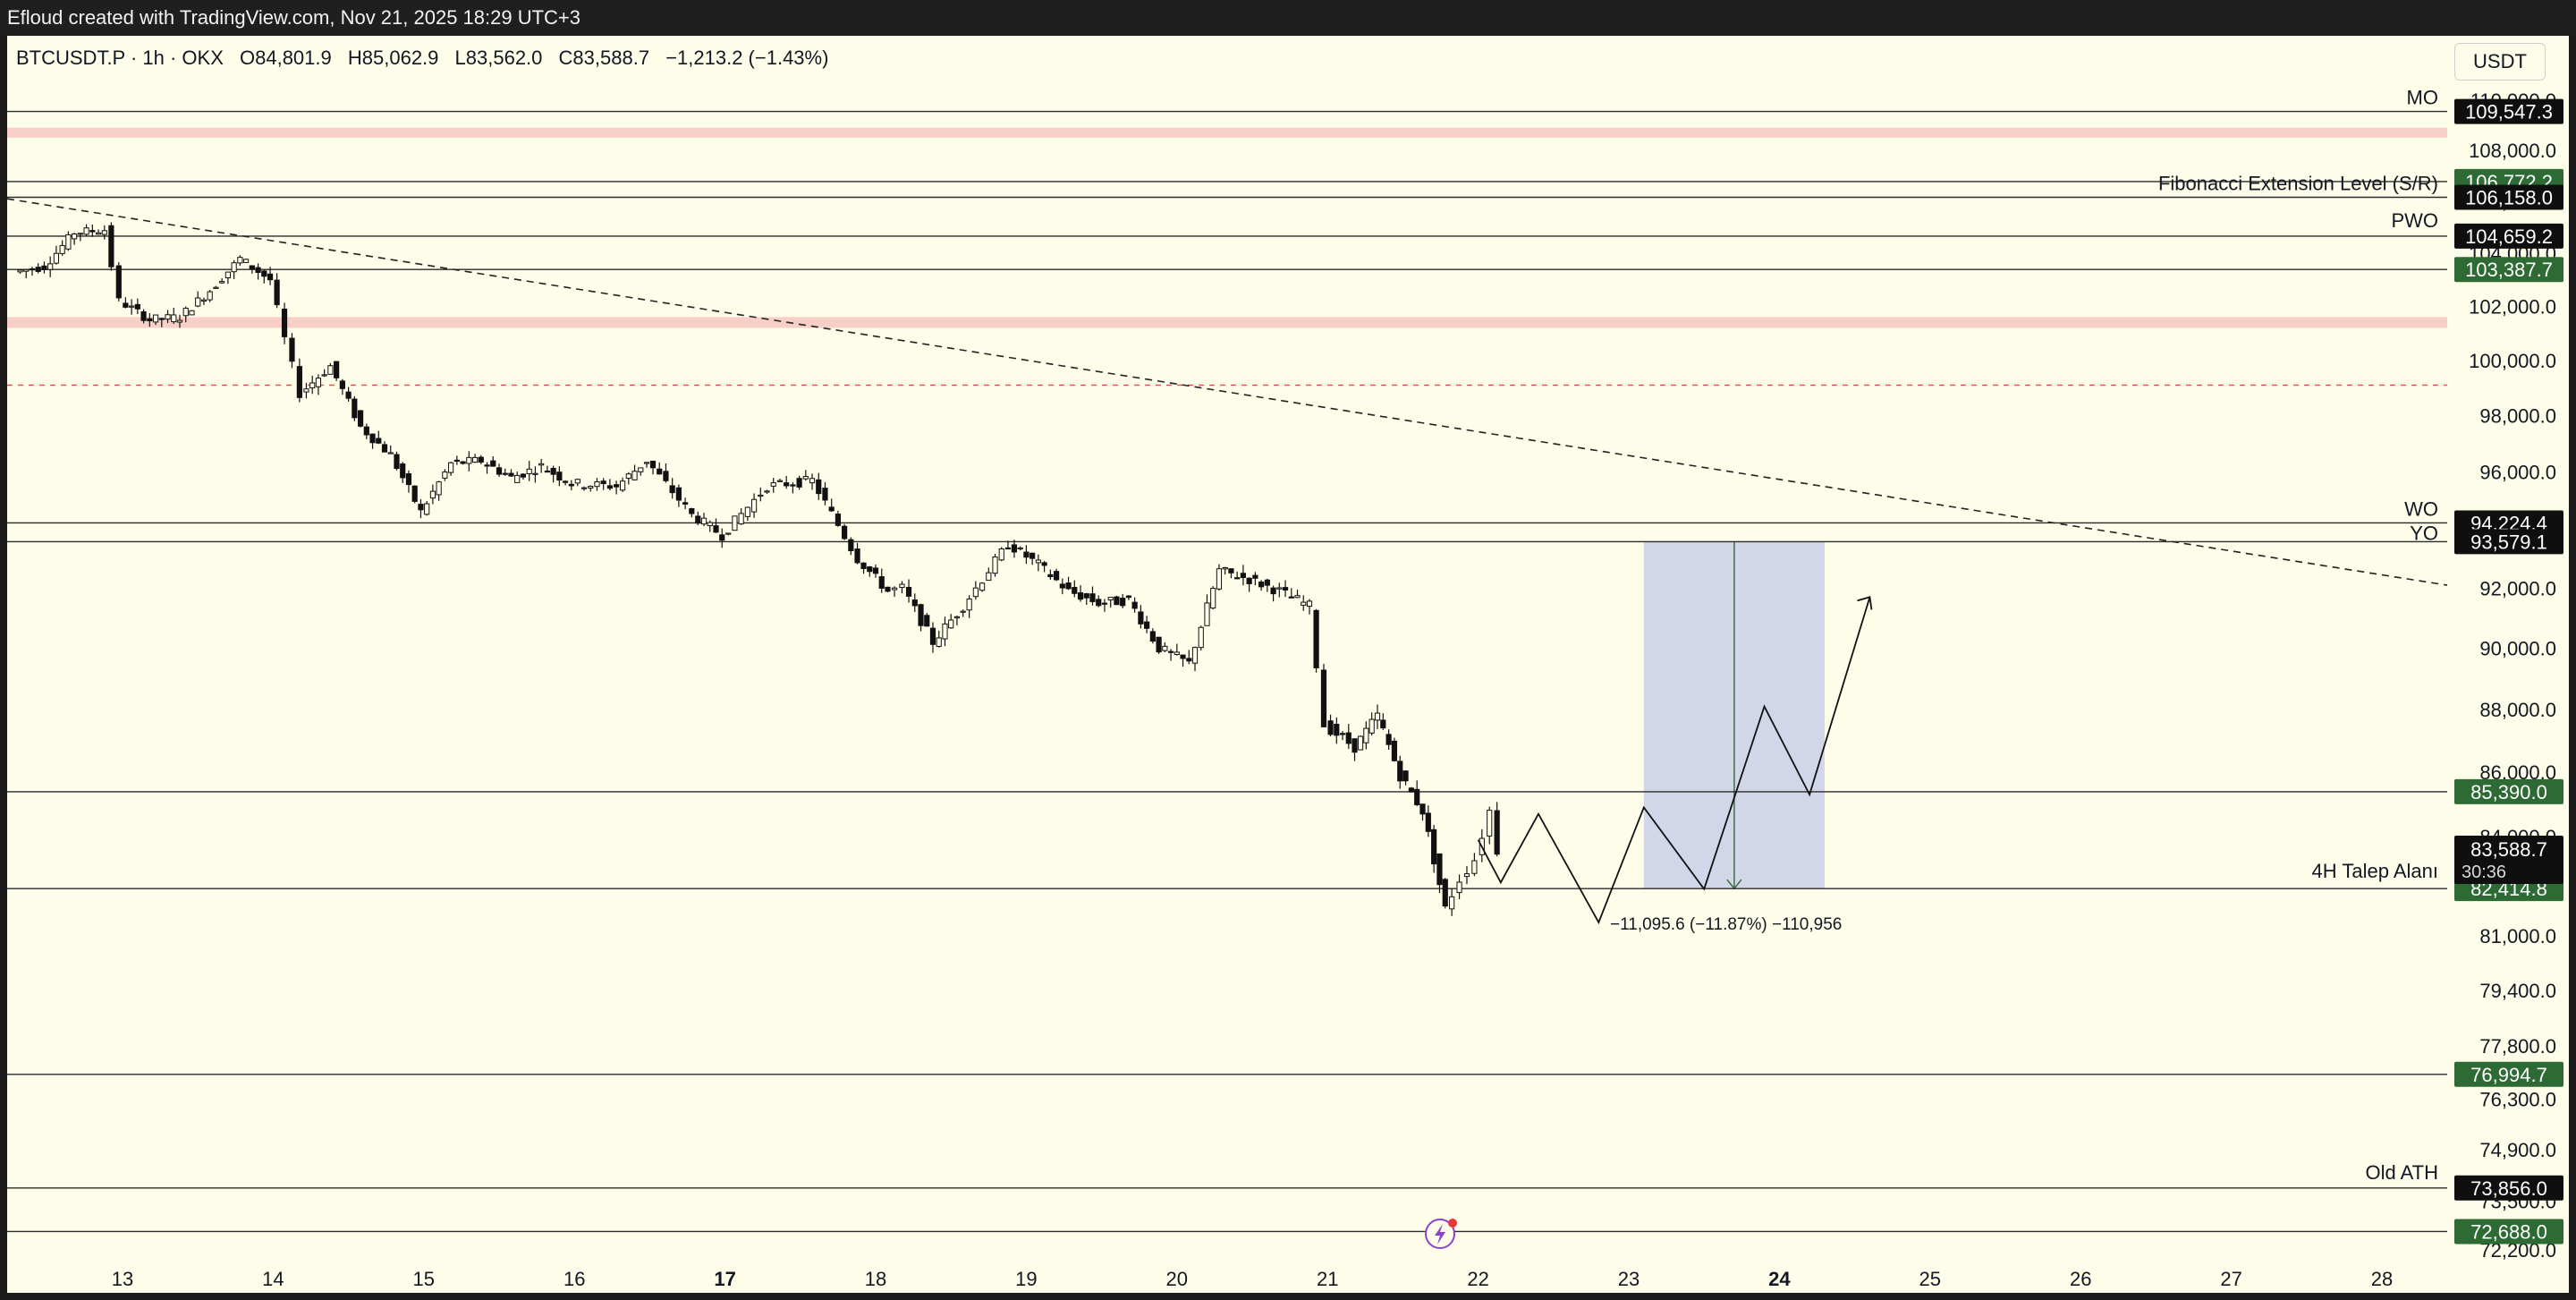  What do you see at coordinates (2512, 151) in the screenshot?
I see `y-tick-label: 108,000.0` at bounding box center [2512, 151].